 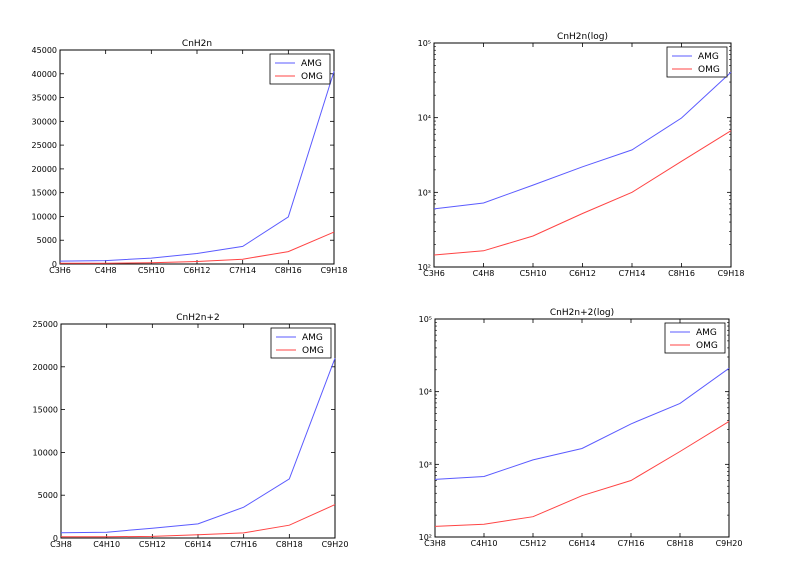 What do you see at coordinates (44, 74) in the screenshot?
I see `y-tick-label: 40000` at bounding box center [44, 74].